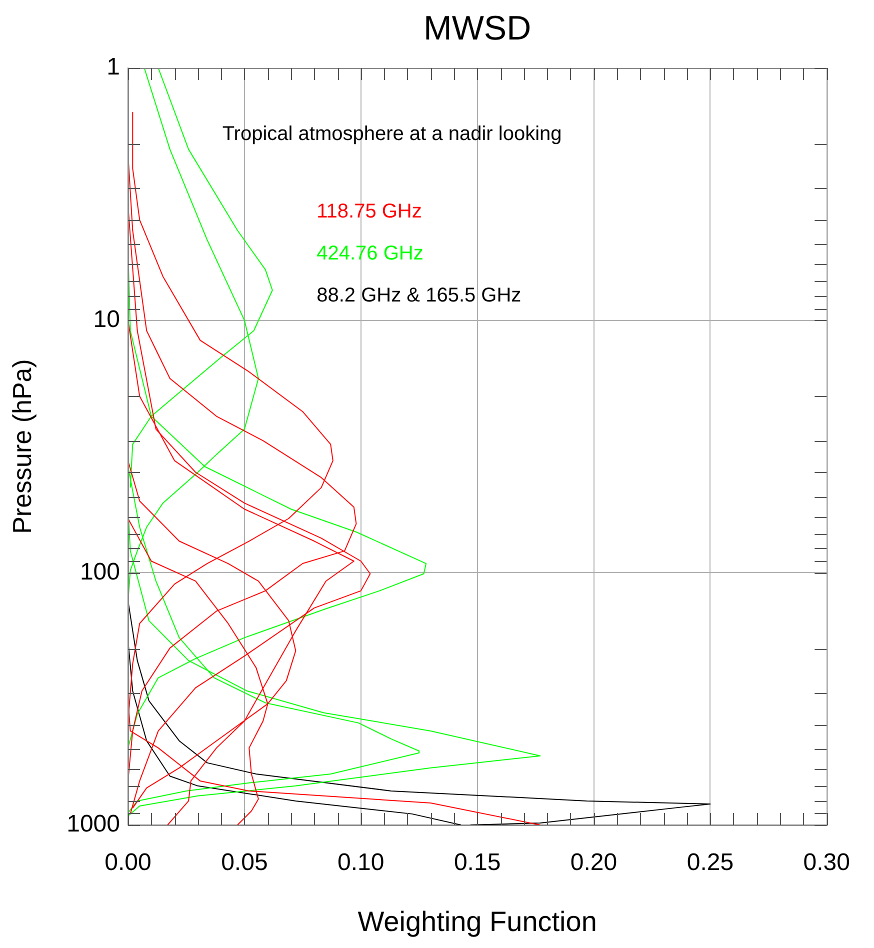 This screenshot has height=948, width=874. I want to click on y-tick-label: 100, so click(100, 572).